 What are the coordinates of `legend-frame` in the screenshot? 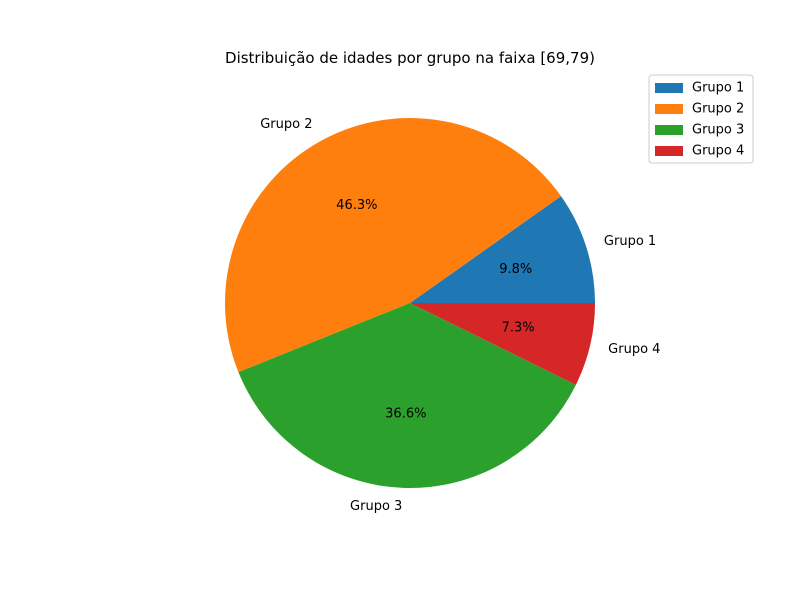 It's located at (701, 119).